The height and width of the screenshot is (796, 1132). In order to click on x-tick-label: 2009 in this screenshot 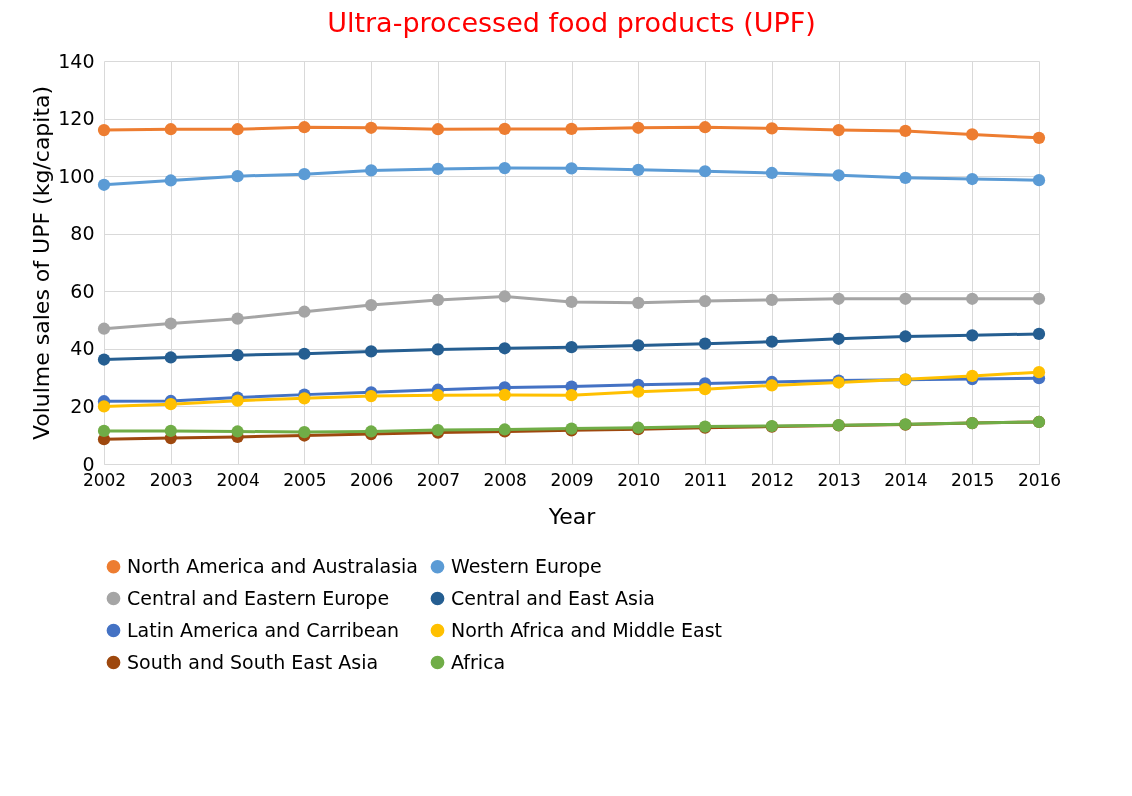, I will do `click(572, 479)`.